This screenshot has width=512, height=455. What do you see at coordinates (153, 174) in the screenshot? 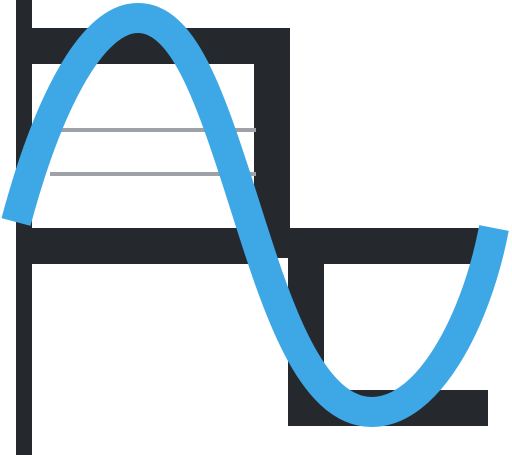
I see `threshold-line-lower` at bounding box center [153, 174].